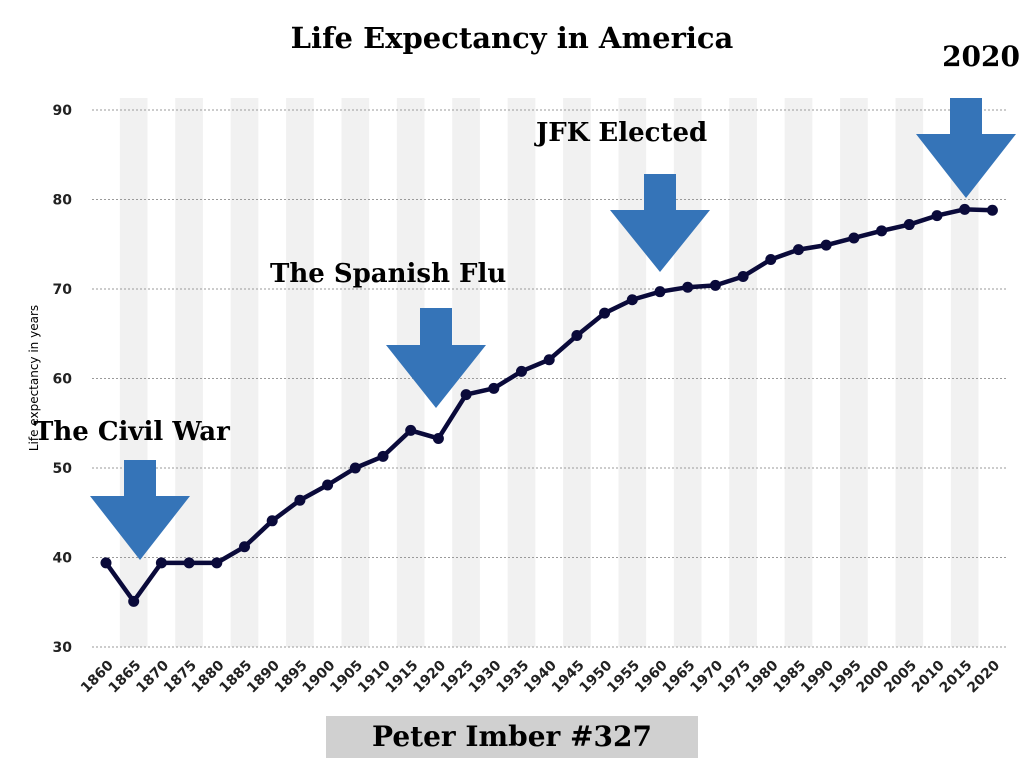 The image size is (1024, 768). Describe the element at coordinates (132, 432) in the screenshot. I see `annotation-label: The Civil War` at that location.